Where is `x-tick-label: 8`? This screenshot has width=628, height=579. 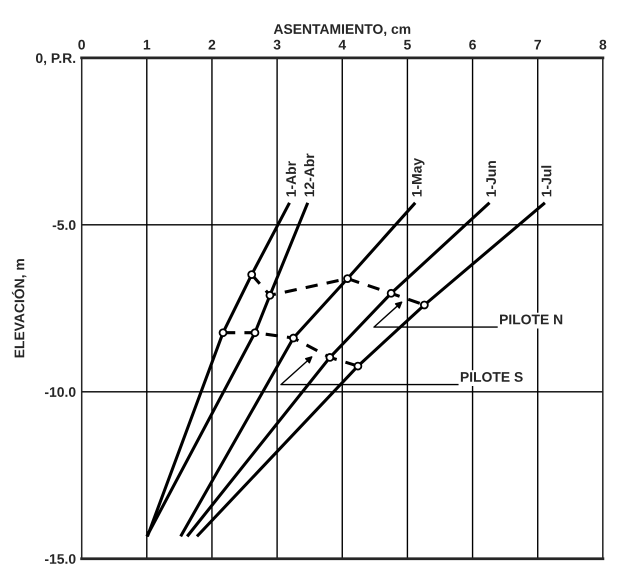
x-tick-label: 8 is located at coordinates (602, 45).